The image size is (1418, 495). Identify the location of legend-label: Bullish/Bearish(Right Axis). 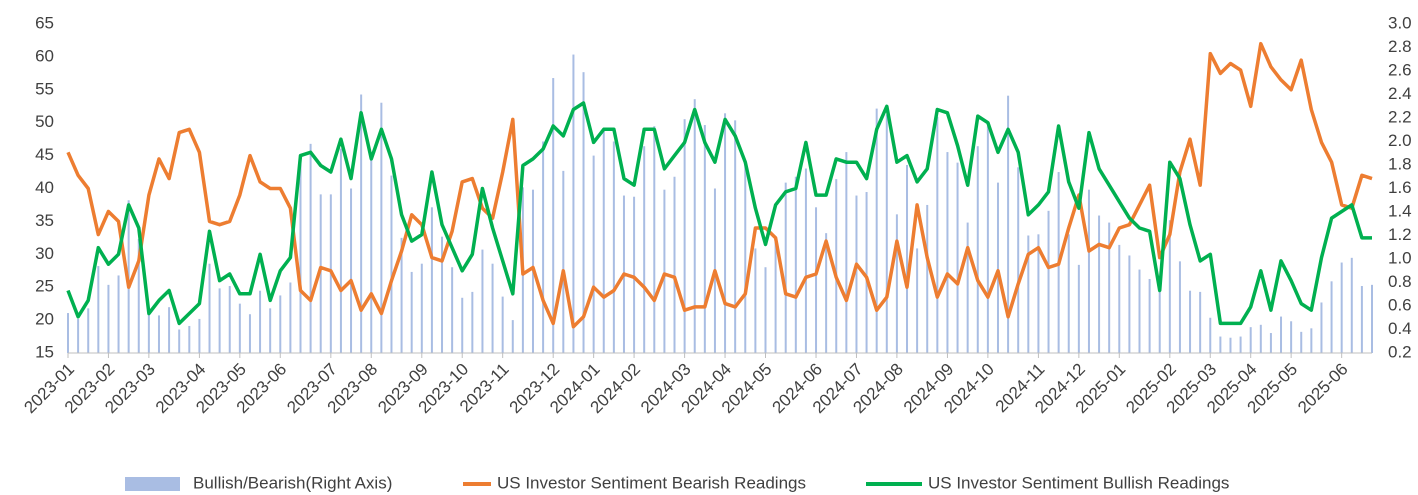
(292, 482).